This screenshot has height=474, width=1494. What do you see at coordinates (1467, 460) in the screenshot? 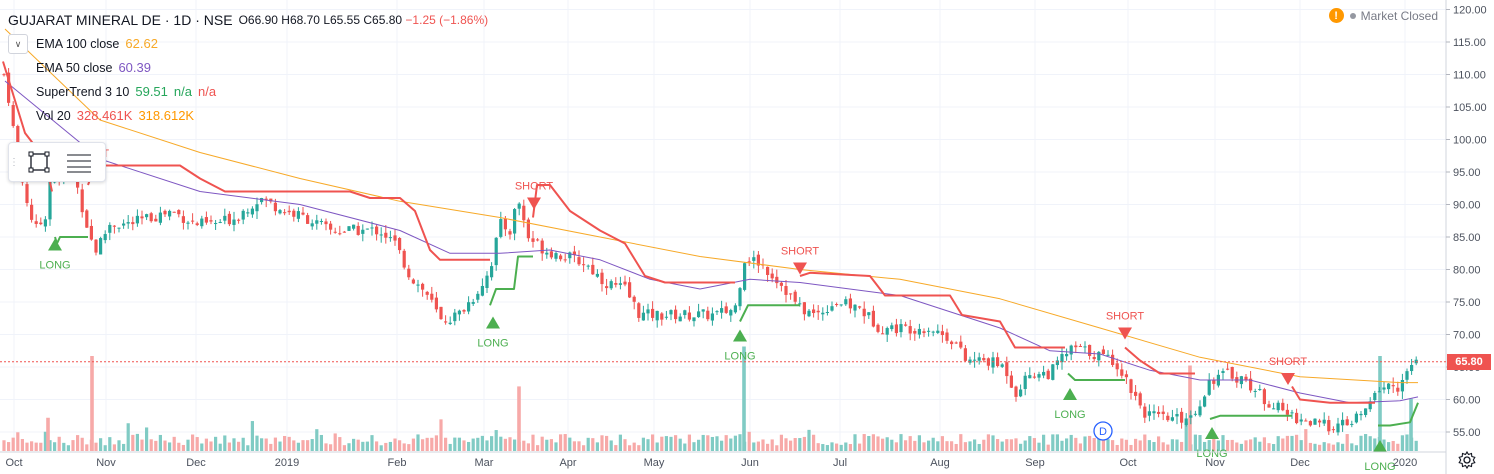
I see `gear-icon` at bounding box center [1467, 460].